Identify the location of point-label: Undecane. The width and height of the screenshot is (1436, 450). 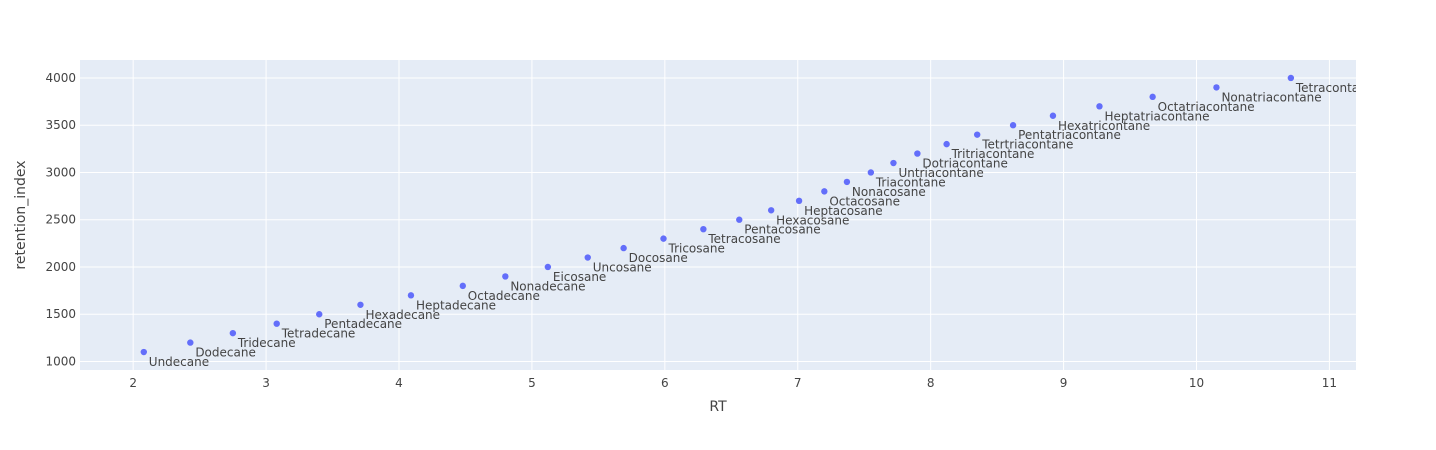
(179, 362).